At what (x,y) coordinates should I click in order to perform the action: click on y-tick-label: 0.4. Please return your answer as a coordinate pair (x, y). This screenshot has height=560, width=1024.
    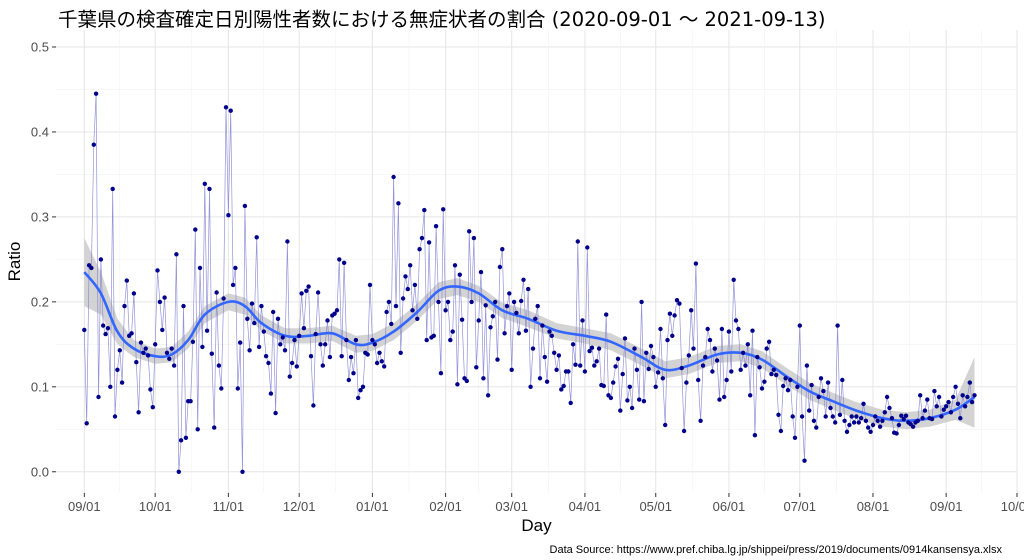
    Looking at the image, I should click on (40, 131).